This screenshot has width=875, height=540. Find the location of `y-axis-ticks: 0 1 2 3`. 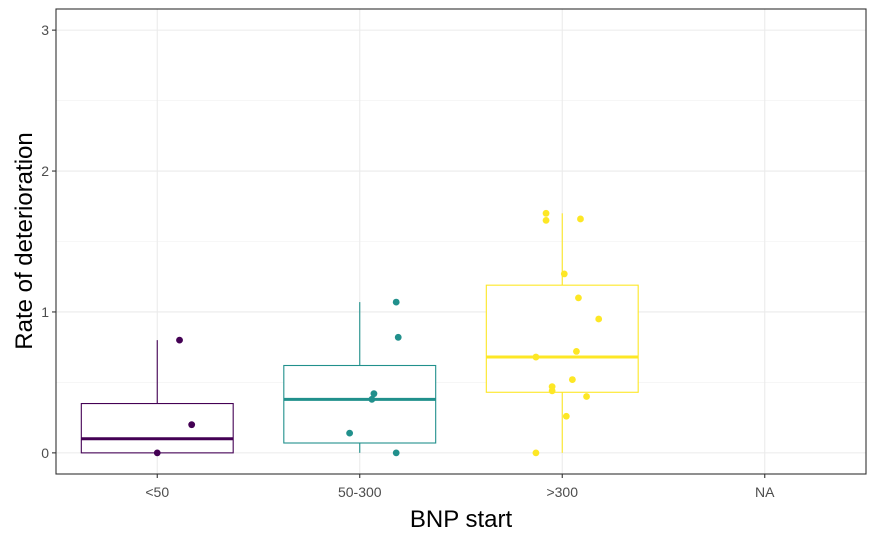

y-axis-ticks: 0 1 2 3 is located at coordinates (48, 241).